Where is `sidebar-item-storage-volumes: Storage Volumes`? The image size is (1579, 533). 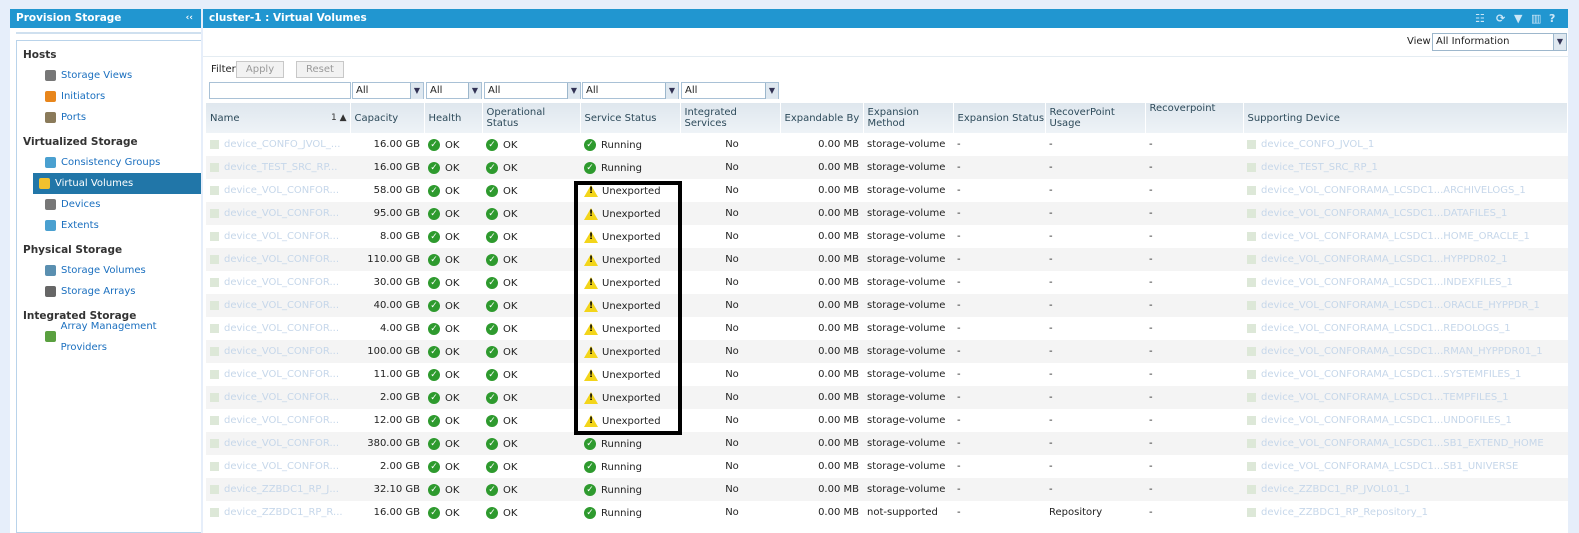 sidebar-item-storage-volumes: Storage Volumes is located at coordinates (109, 270).